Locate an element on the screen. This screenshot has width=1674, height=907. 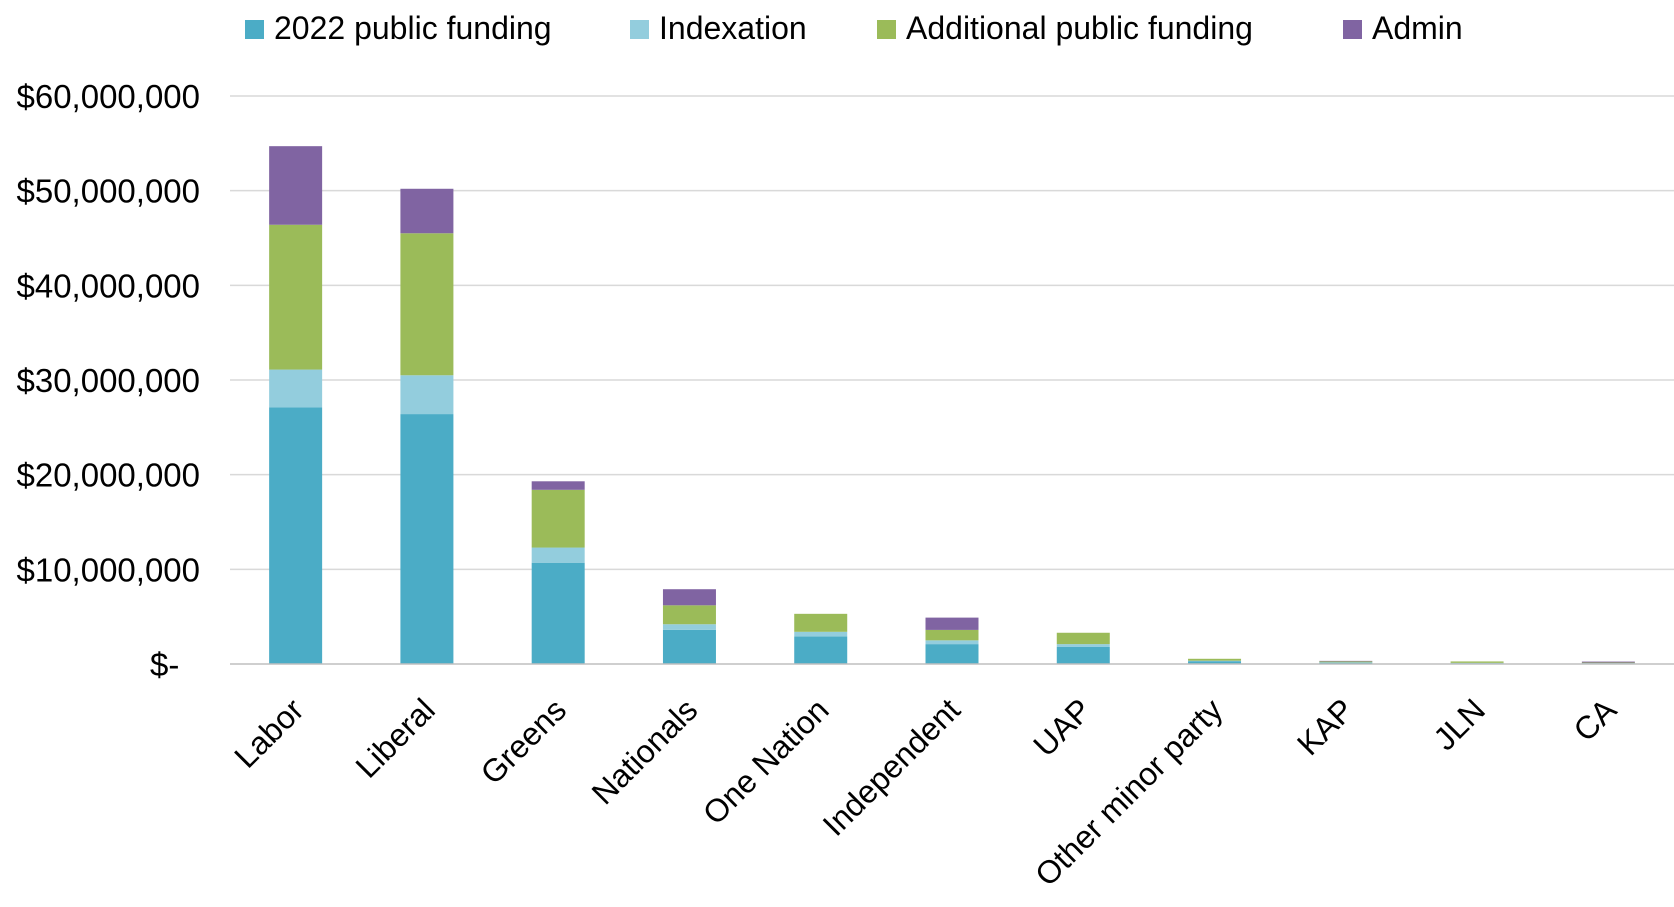
y-tick-label: $40,000,000 is located at coordinates (108, 285).